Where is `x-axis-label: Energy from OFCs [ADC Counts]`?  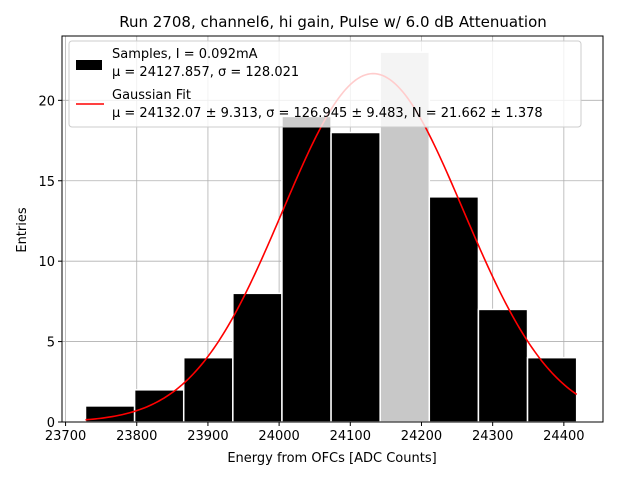
x-axis-label: Energy from OFCs [ADC Counts] is located at coordinates (331, 458).